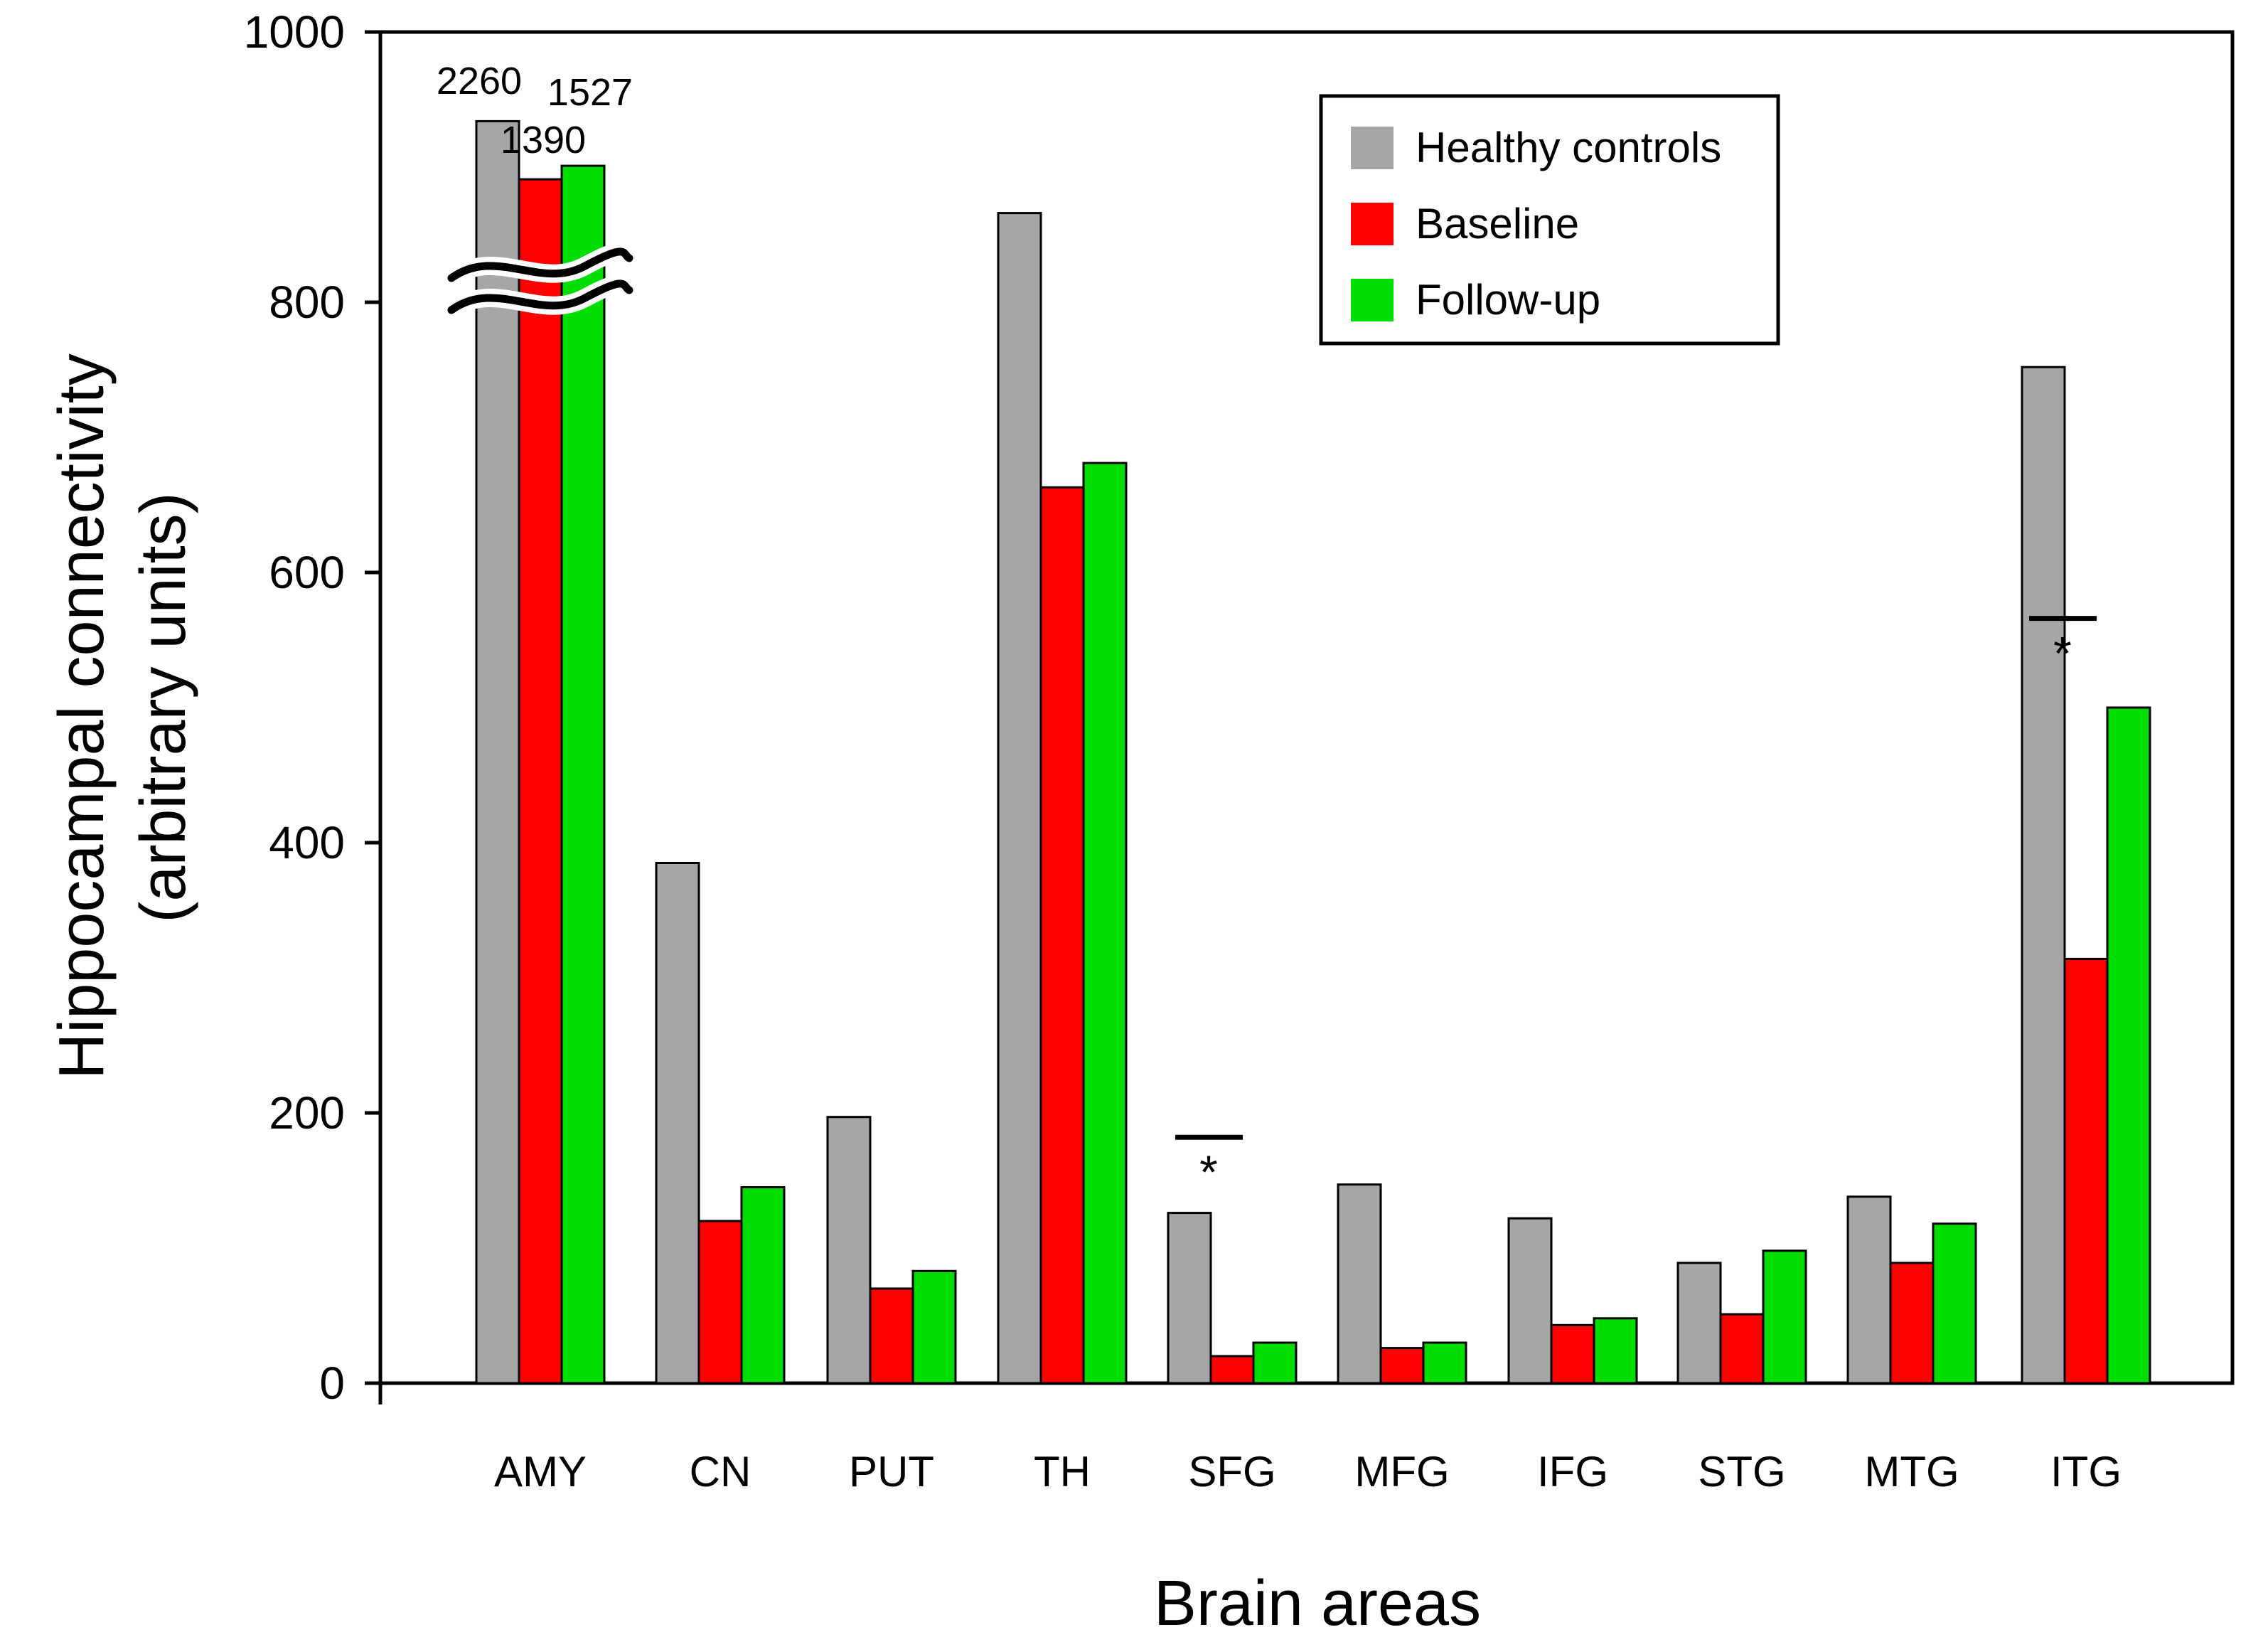  I want to click on bar-ifg-healthy-controls, so click(1530, 1301).